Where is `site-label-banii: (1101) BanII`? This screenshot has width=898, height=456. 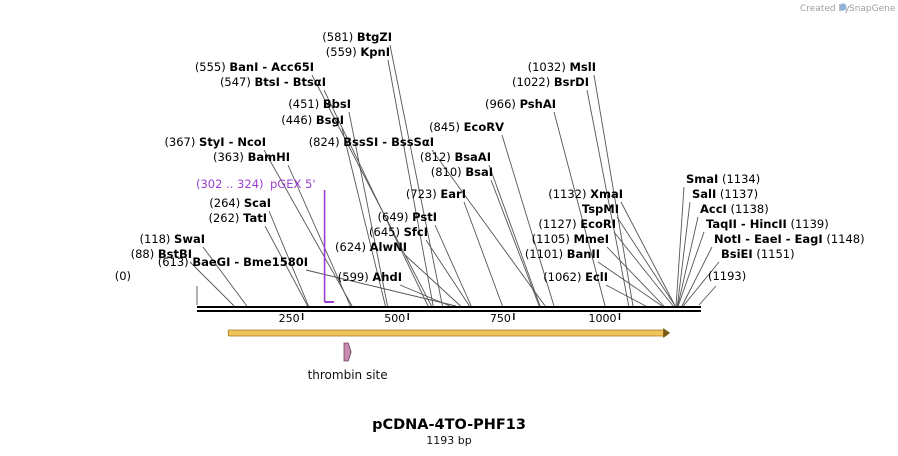
site-label-banii: (1101) BanII is located at coordinates (562, 254).